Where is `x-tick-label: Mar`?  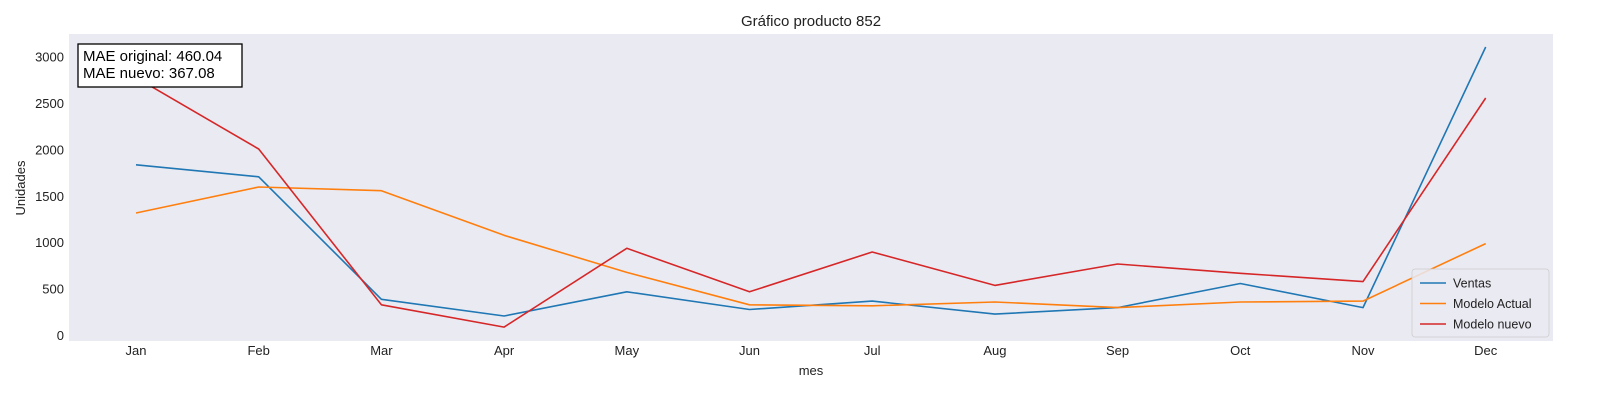
x-tick-label: Mar is located at coordinates (381, 350).